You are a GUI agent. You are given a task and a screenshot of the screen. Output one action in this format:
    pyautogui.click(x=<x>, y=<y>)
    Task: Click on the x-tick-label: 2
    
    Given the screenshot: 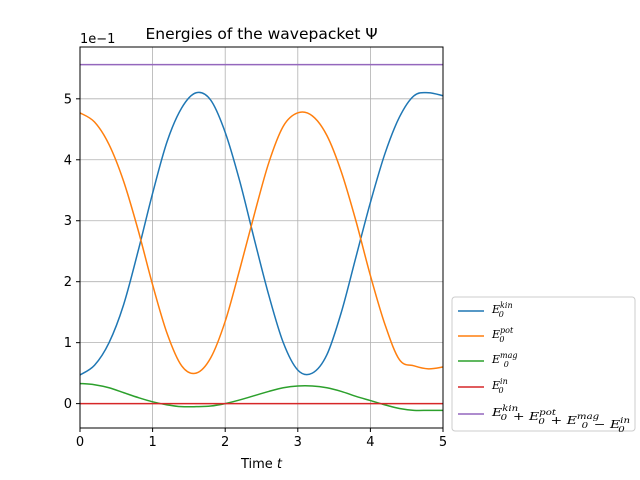 What is the action you would take?
    pyautogui.click(x=225, y=442)
    